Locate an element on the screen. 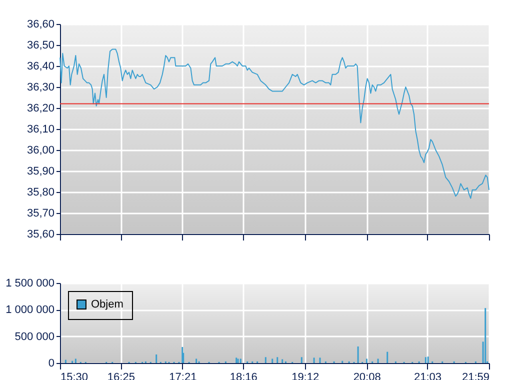 This screenshot has width=507, height=380. y-tick-label: 35,60 is located at coordinates (40, 234).